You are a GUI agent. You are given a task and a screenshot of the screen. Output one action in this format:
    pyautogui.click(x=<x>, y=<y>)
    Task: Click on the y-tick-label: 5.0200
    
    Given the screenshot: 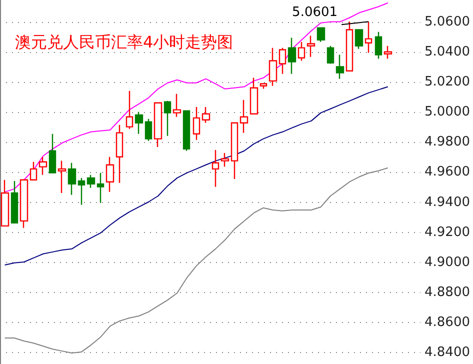 What is the action you would take?
    pyautogui.click(x=447, y=82)
    